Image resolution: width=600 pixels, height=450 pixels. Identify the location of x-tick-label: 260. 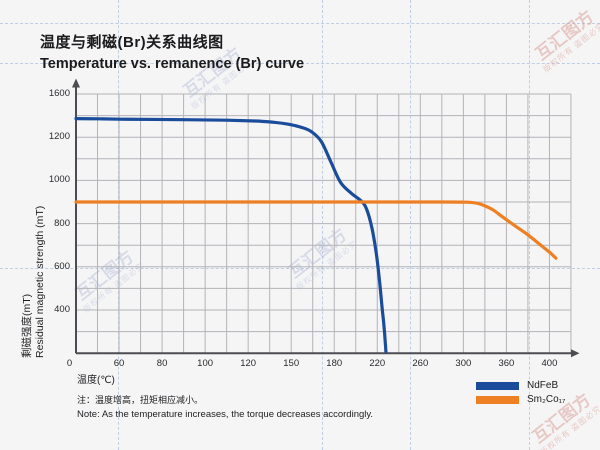
(420, 364).